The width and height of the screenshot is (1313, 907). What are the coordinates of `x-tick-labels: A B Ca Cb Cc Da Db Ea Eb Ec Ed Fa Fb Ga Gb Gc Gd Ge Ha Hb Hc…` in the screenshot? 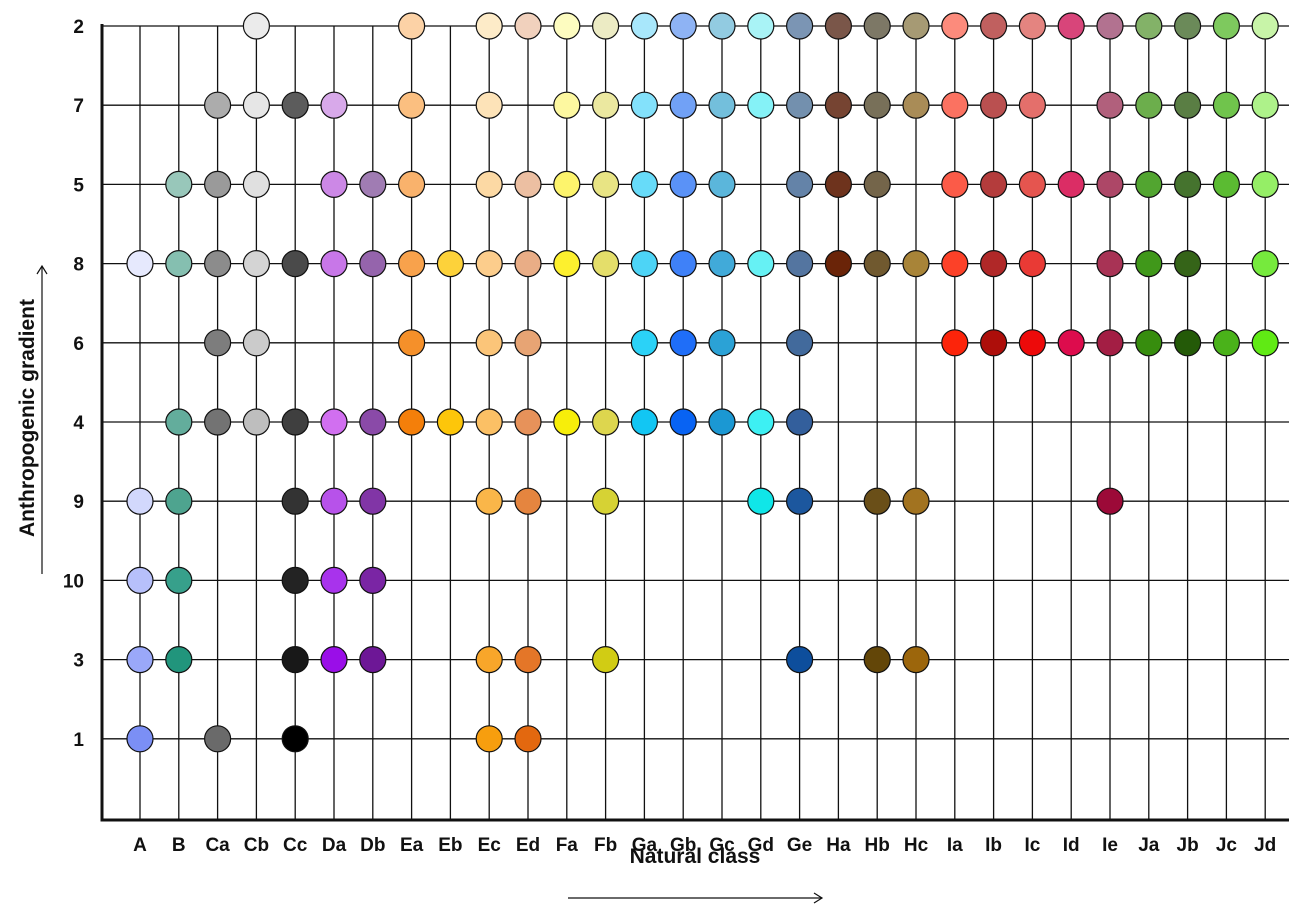 It's located at (704, 845).